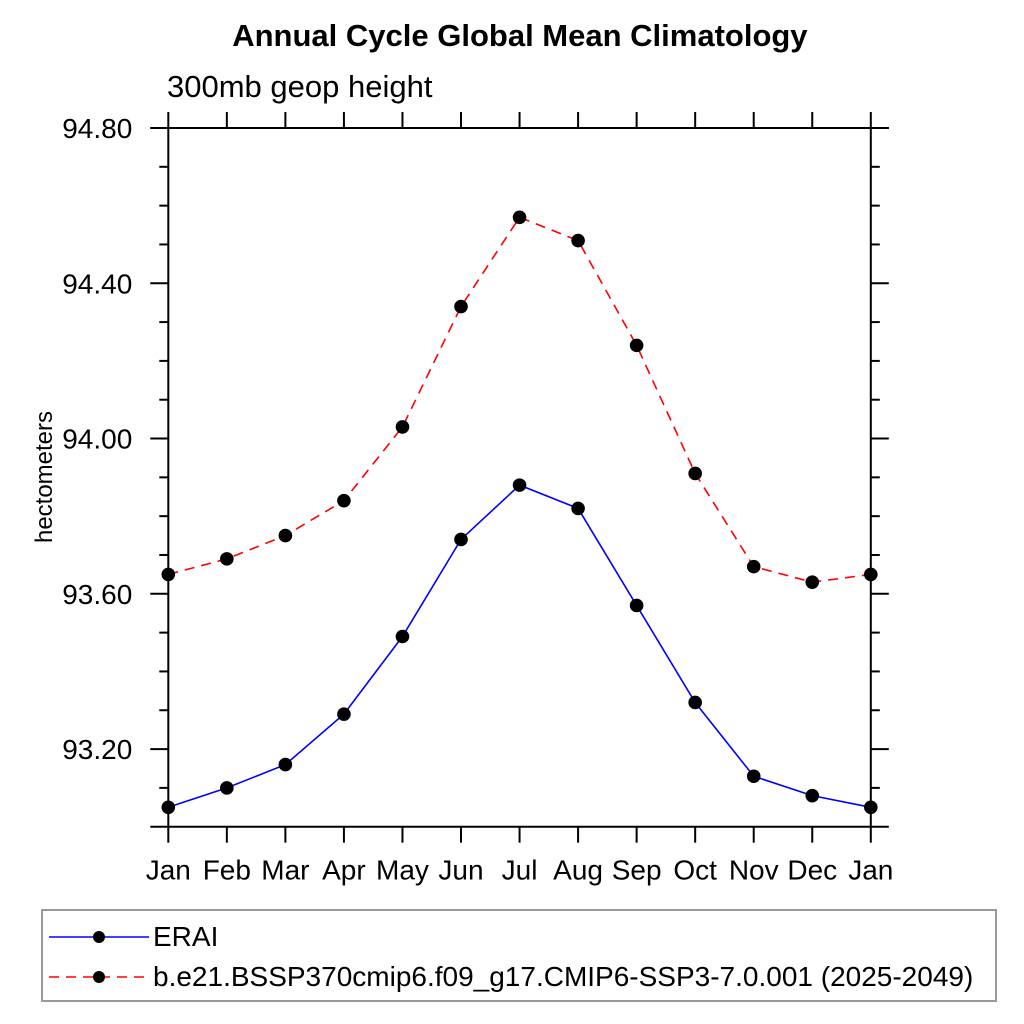 The width and height of the screenshot is (1024, 1024). I want to click on legend-item-erai: ERAI, so click(133, 936).